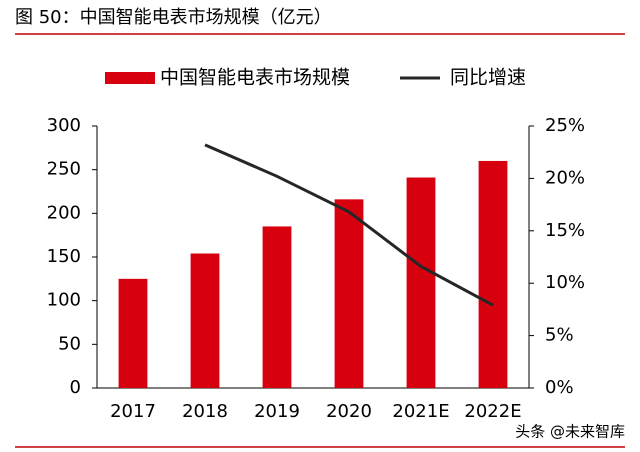 Image resolution: width=640 pixels, height=452 pixels. What do you see at coordinates (565, 177) in the screenshot?
I see `y2-tick-label: 20%` at bounding box center [565, 177].